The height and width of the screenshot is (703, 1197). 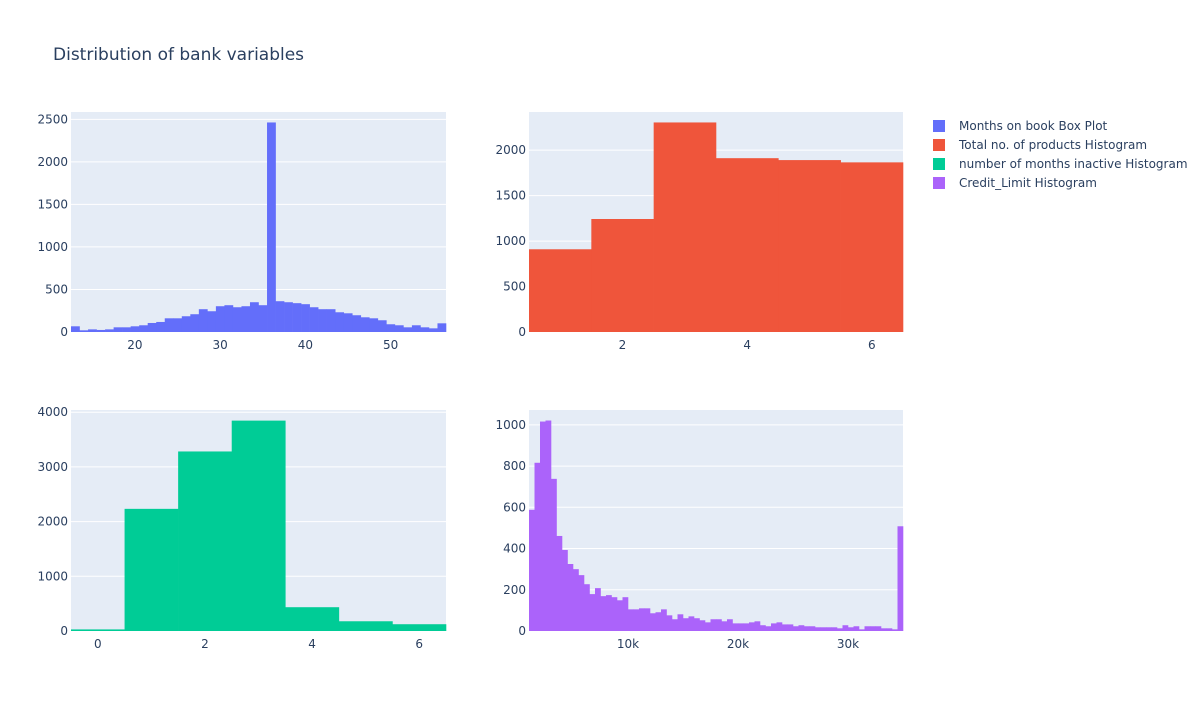 I want to click on legend-item: Months on book Box Plot, so click(x=1020, y=126).